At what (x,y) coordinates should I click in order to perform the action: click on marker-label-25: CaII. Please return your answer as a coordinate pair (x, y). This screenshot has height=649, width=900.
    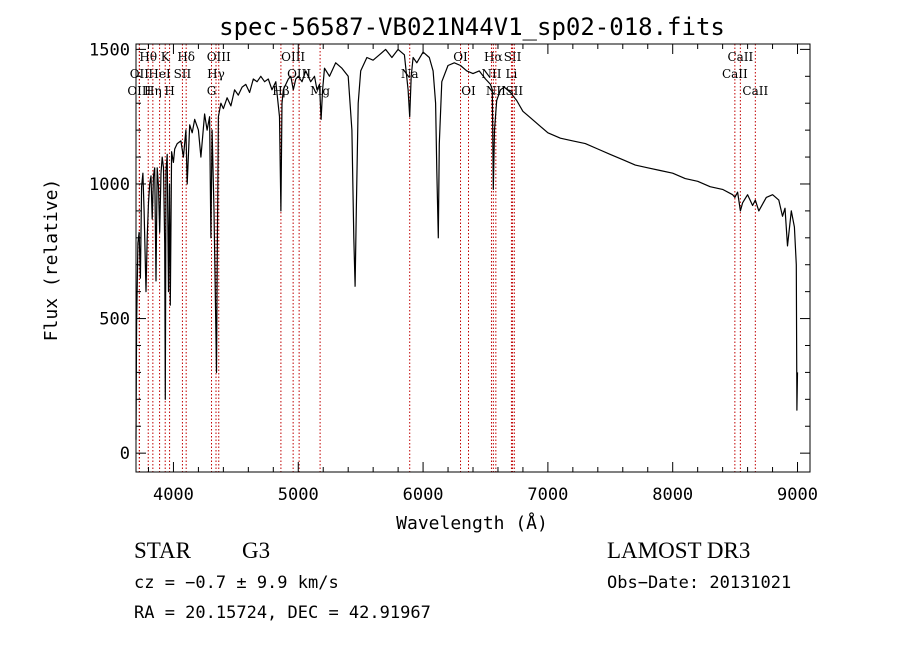
    Looking at the image, I should click on (740, 57).